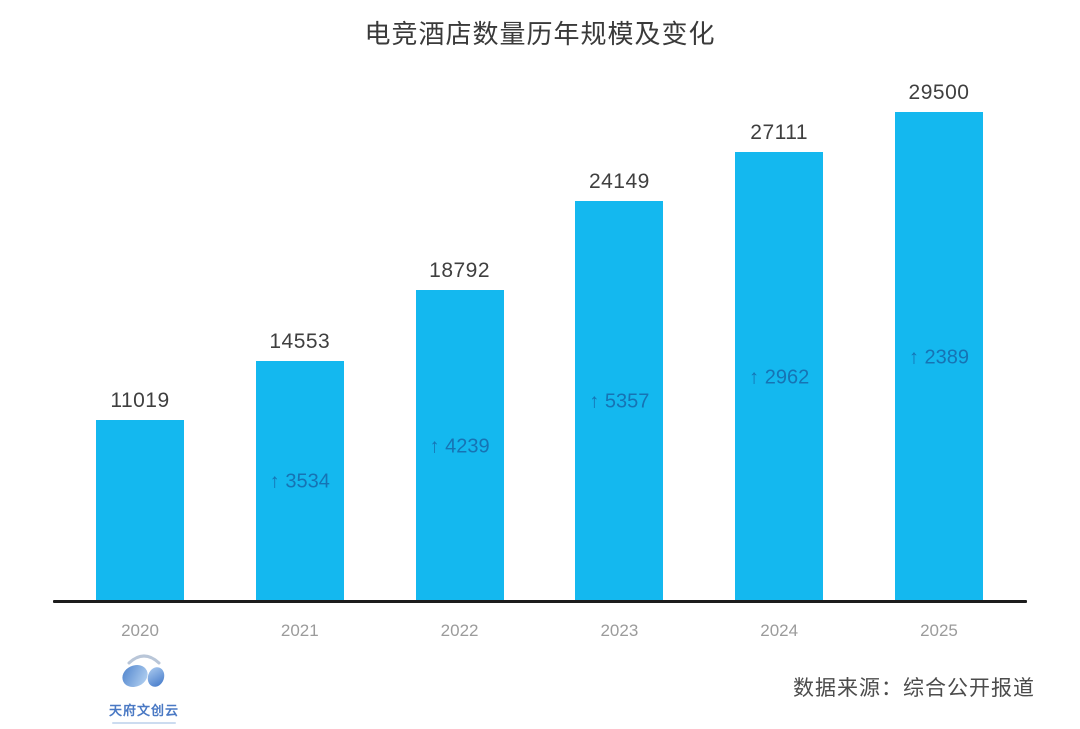 The height and width of the screenshot is (729, 1080). What do you see at coordinates (779, 630) in the screenshot?
I see `x-axis-tick-2024: 2024` at bounding box center [779, 630].